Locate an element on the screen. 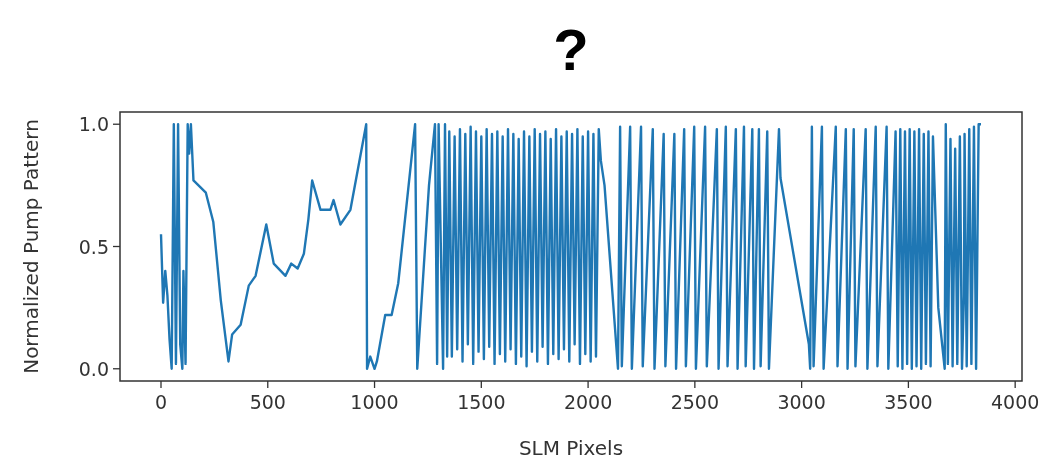 The image size is (1049, 465). y-axis-title: Normalized Pump Pattern is located at coordinates (31, 246).